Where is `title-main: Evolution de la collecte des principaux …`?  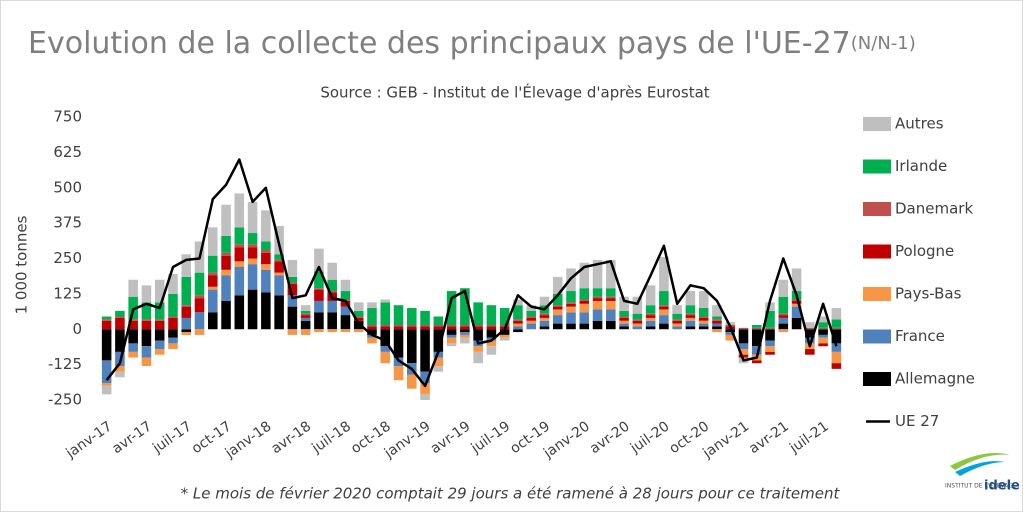 title-main: Evolution de la collecte des principaux … is located at coordinates (439, 43).